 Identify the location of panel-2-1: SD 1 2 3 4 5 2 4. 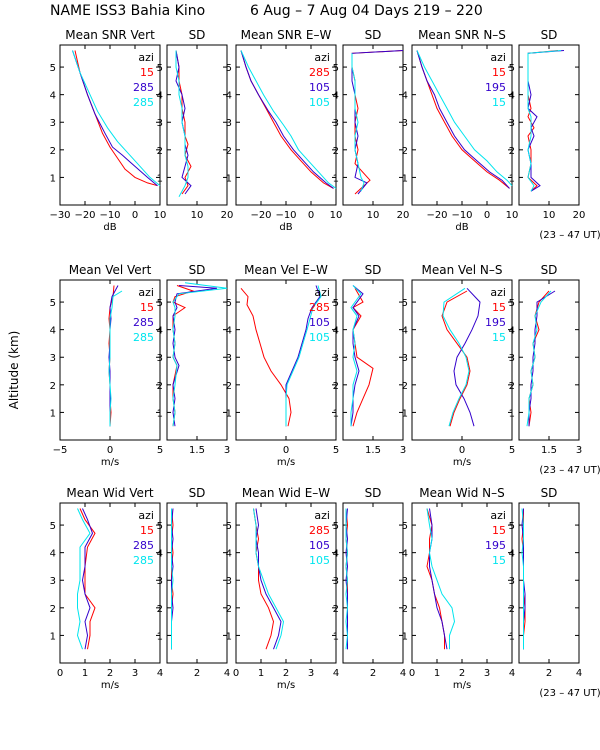
(194, 582).